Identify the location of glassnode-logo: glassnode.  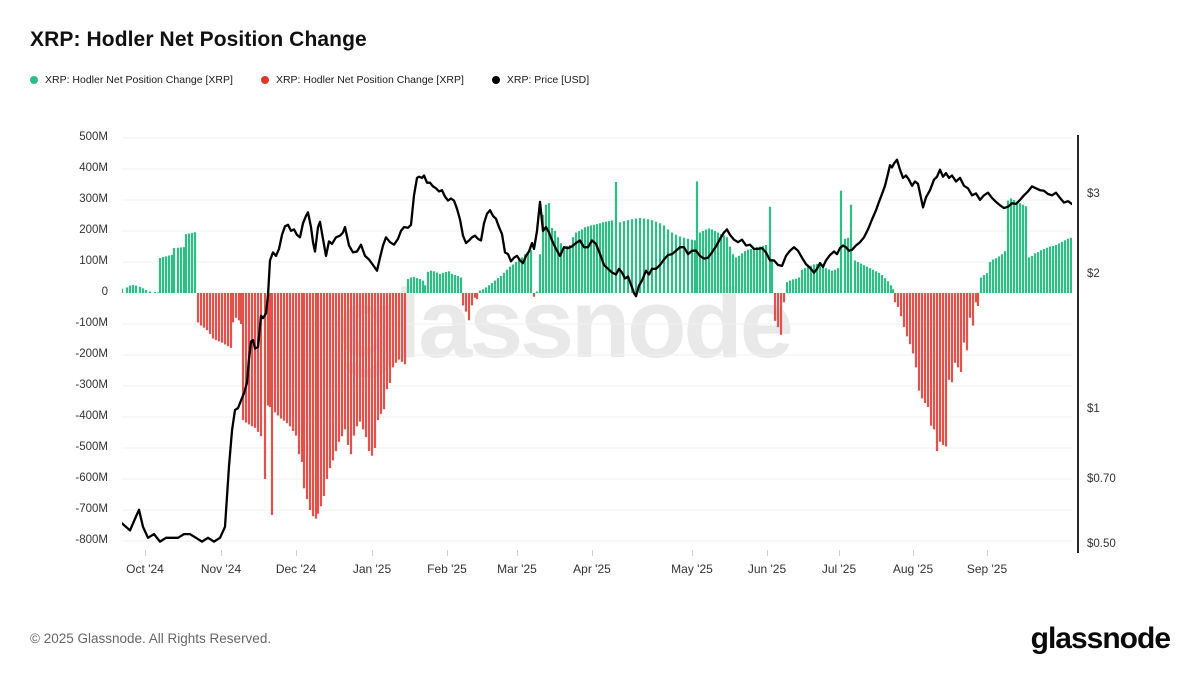
(1100, 638).